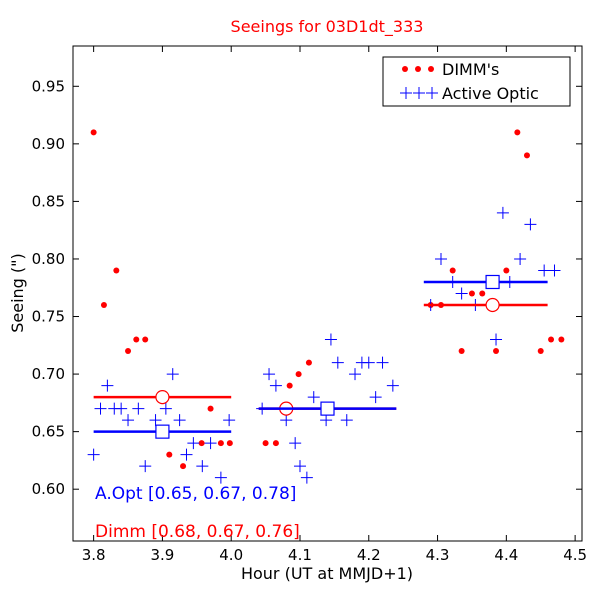  What do you see at coordinates (48, 489) in the screenshot?
I see `y-tick-label: 0.60` at bounding box center [48, 489].